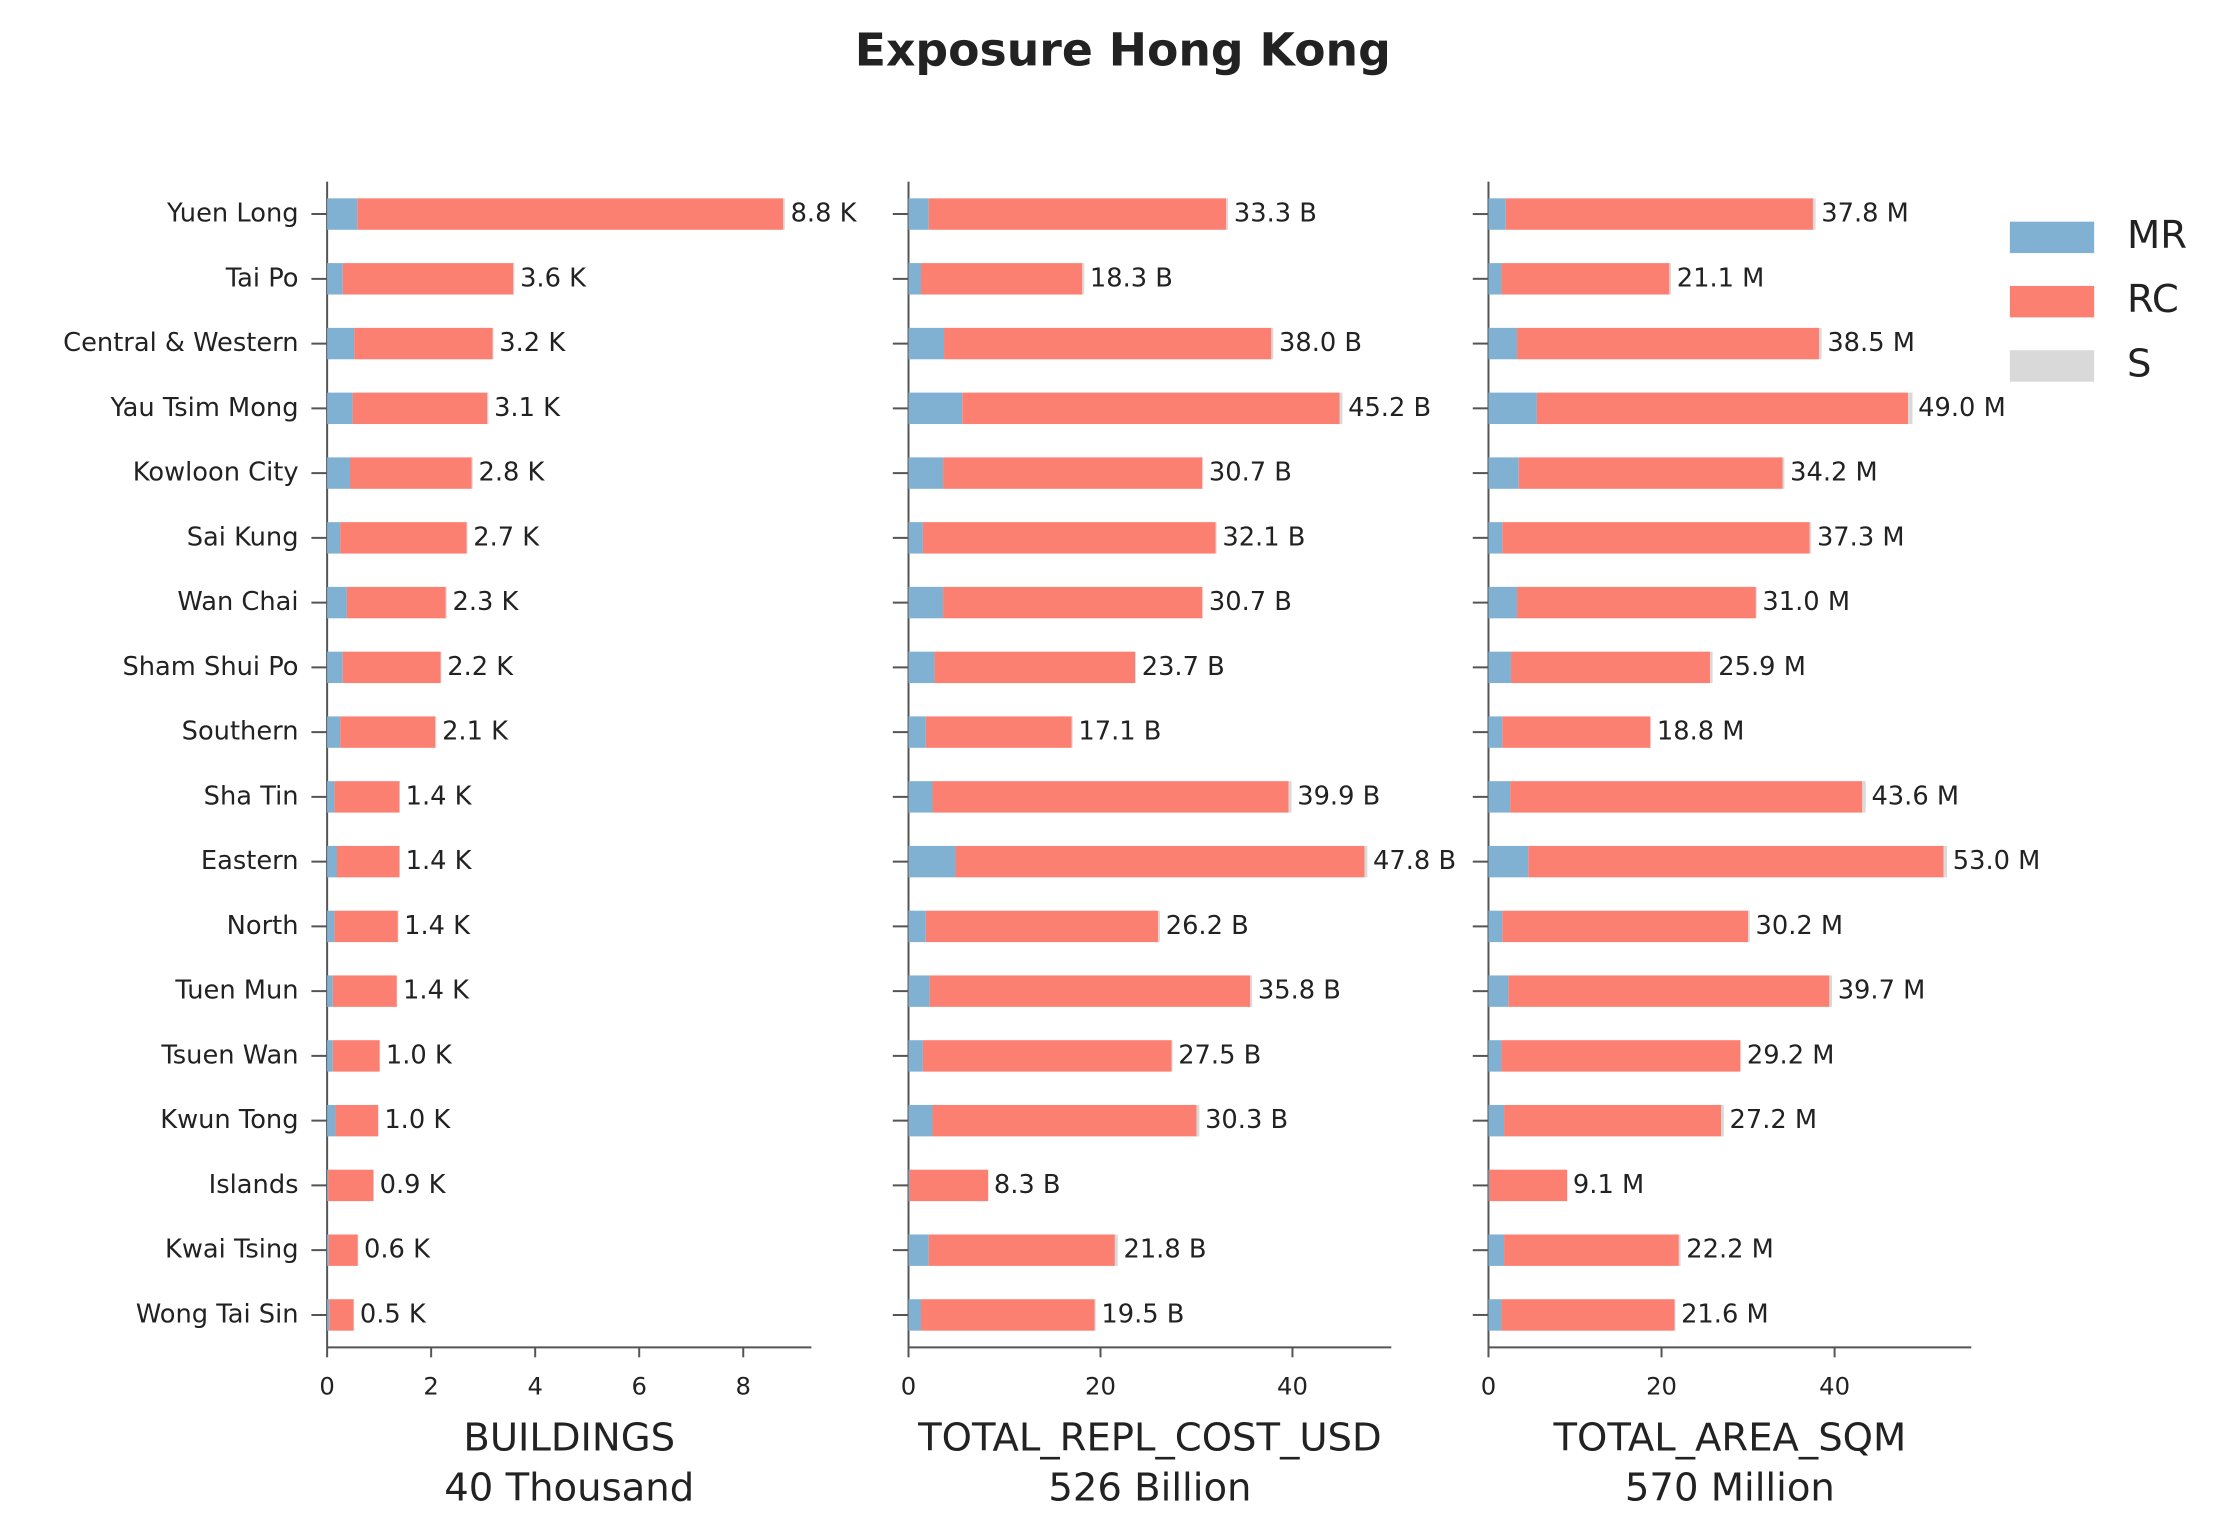 This screenshot has width=2217, height=1529. Describe the element at coordinates (1100, 1385) in the screenshot. I see `x-tick-label: 20` at that location.